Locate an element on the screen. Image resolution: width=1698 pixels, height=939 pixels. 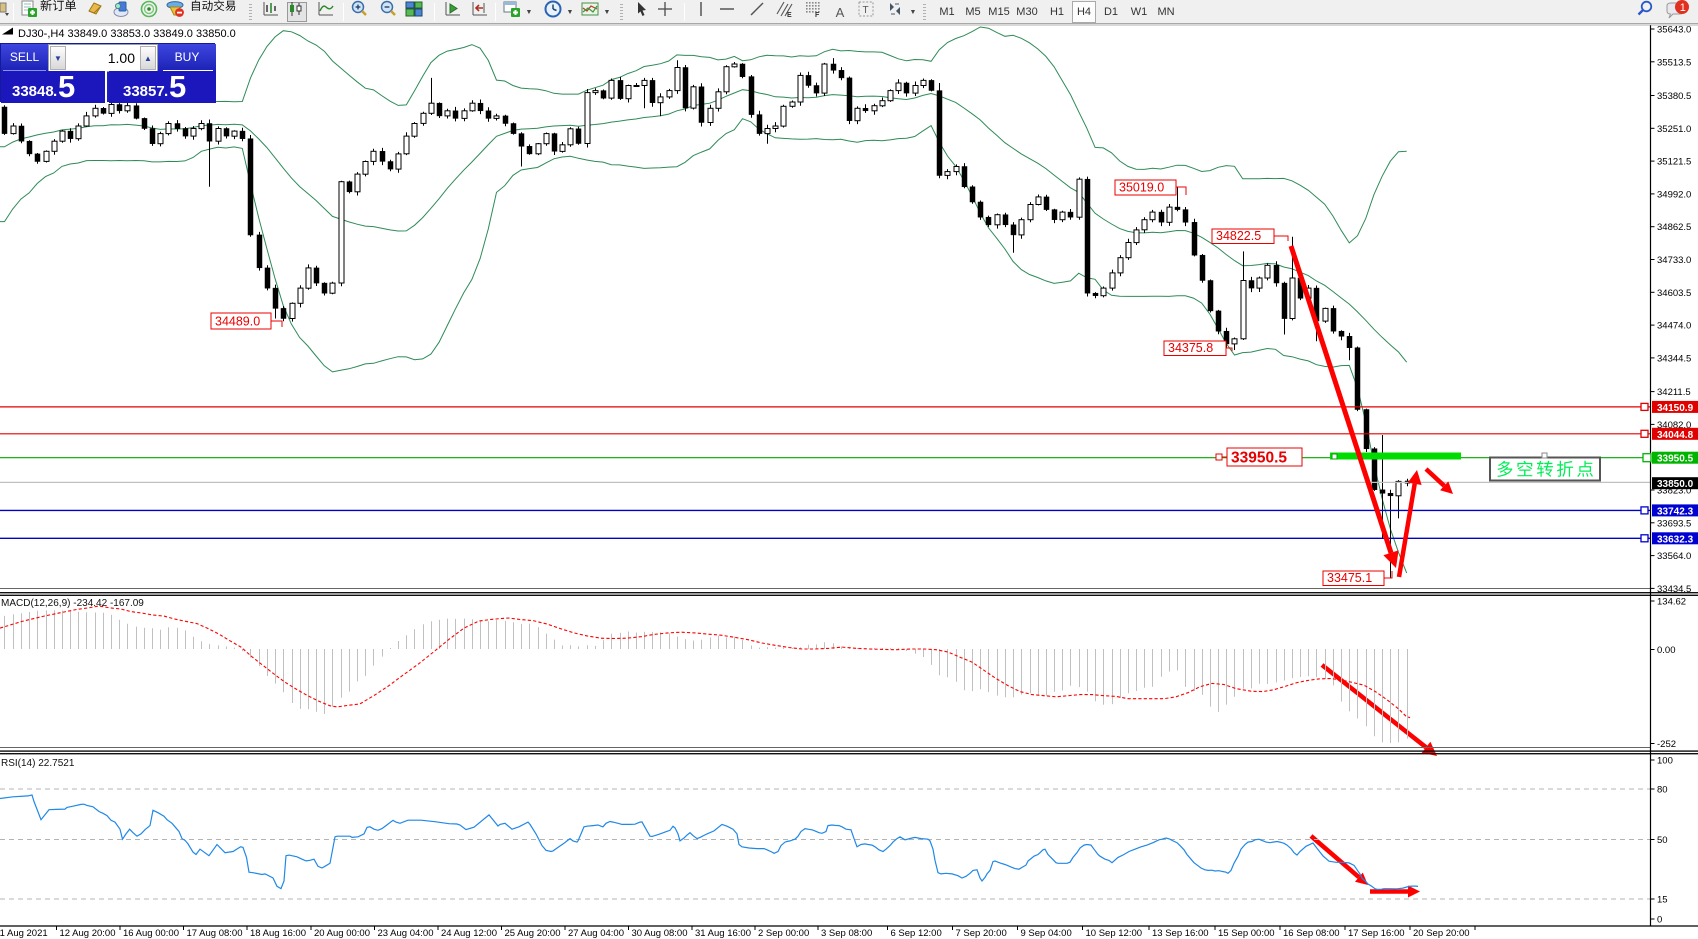
svg-text: MACD(12,26,9) -234.42 -167.09 is located at coordinates (72, 603).